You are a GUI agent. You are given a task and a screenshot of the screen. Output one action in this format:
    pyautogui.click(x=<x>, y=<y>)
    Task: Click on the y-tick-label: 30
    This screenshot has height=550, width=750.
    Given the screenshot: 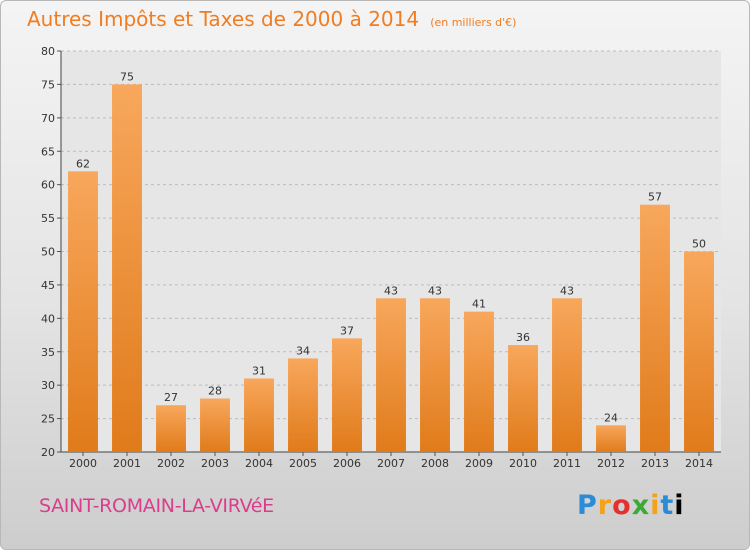 What is the action you would take?
    pyautogui.click(x=48, y=385)
    